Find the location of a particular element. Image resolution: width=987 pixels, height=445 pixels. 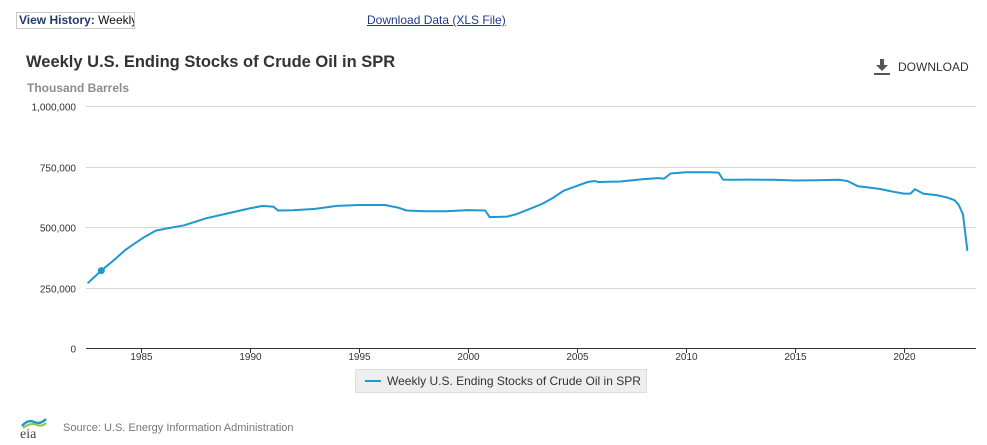

x-tick-label: 2005 is located at coordinates (577, 357).